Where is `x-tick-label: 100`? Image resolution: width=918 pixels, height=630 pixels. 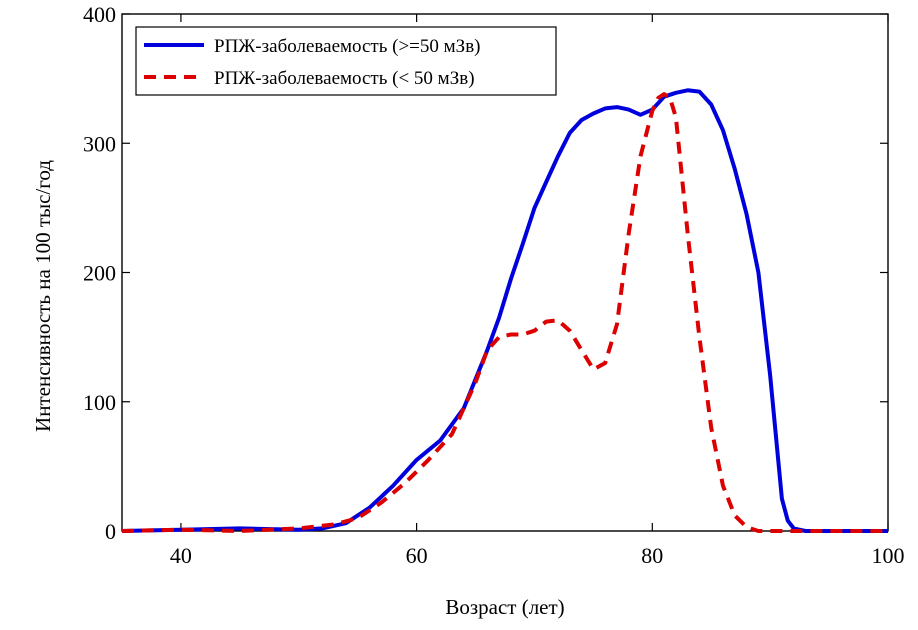 x-tick-label: 100 is located at coordinates (888, 555).